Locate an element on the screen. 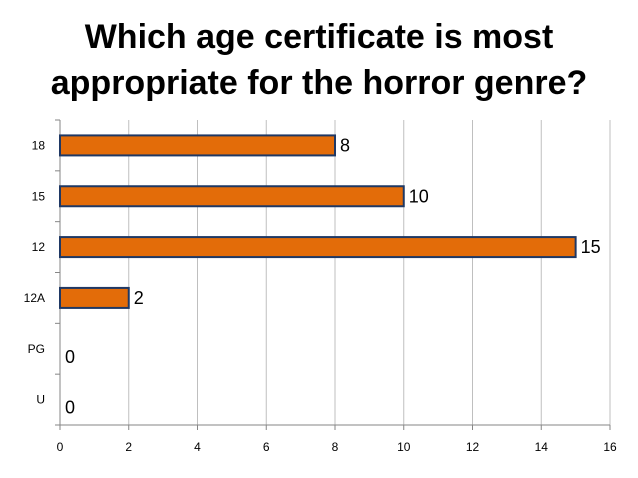 The width and height of the screenshot is (638, 478). x-tick-label-14: 14 is located at coordinates (542, 447).